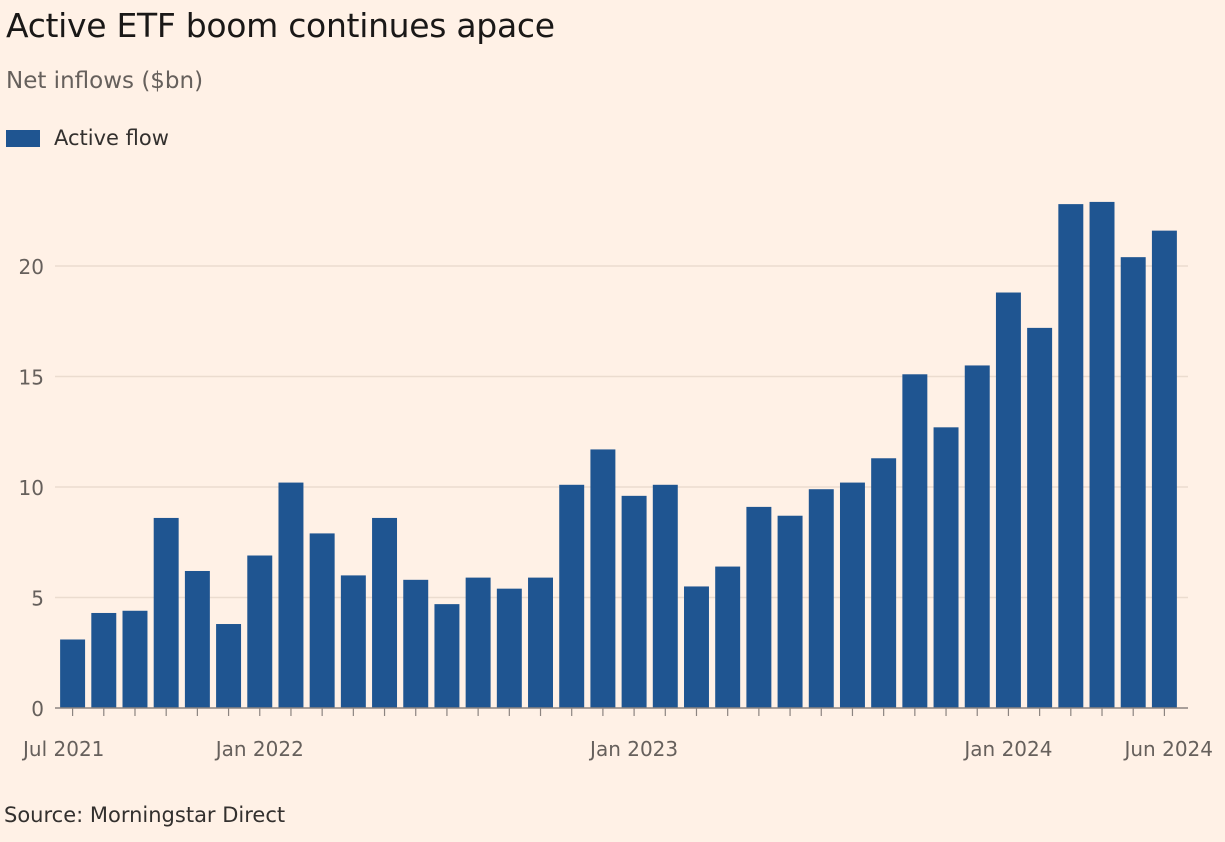  Describe the element at coordinates (1167, 749) in the screenshot. I see `x-tick-label: Jun 2024` at that location.